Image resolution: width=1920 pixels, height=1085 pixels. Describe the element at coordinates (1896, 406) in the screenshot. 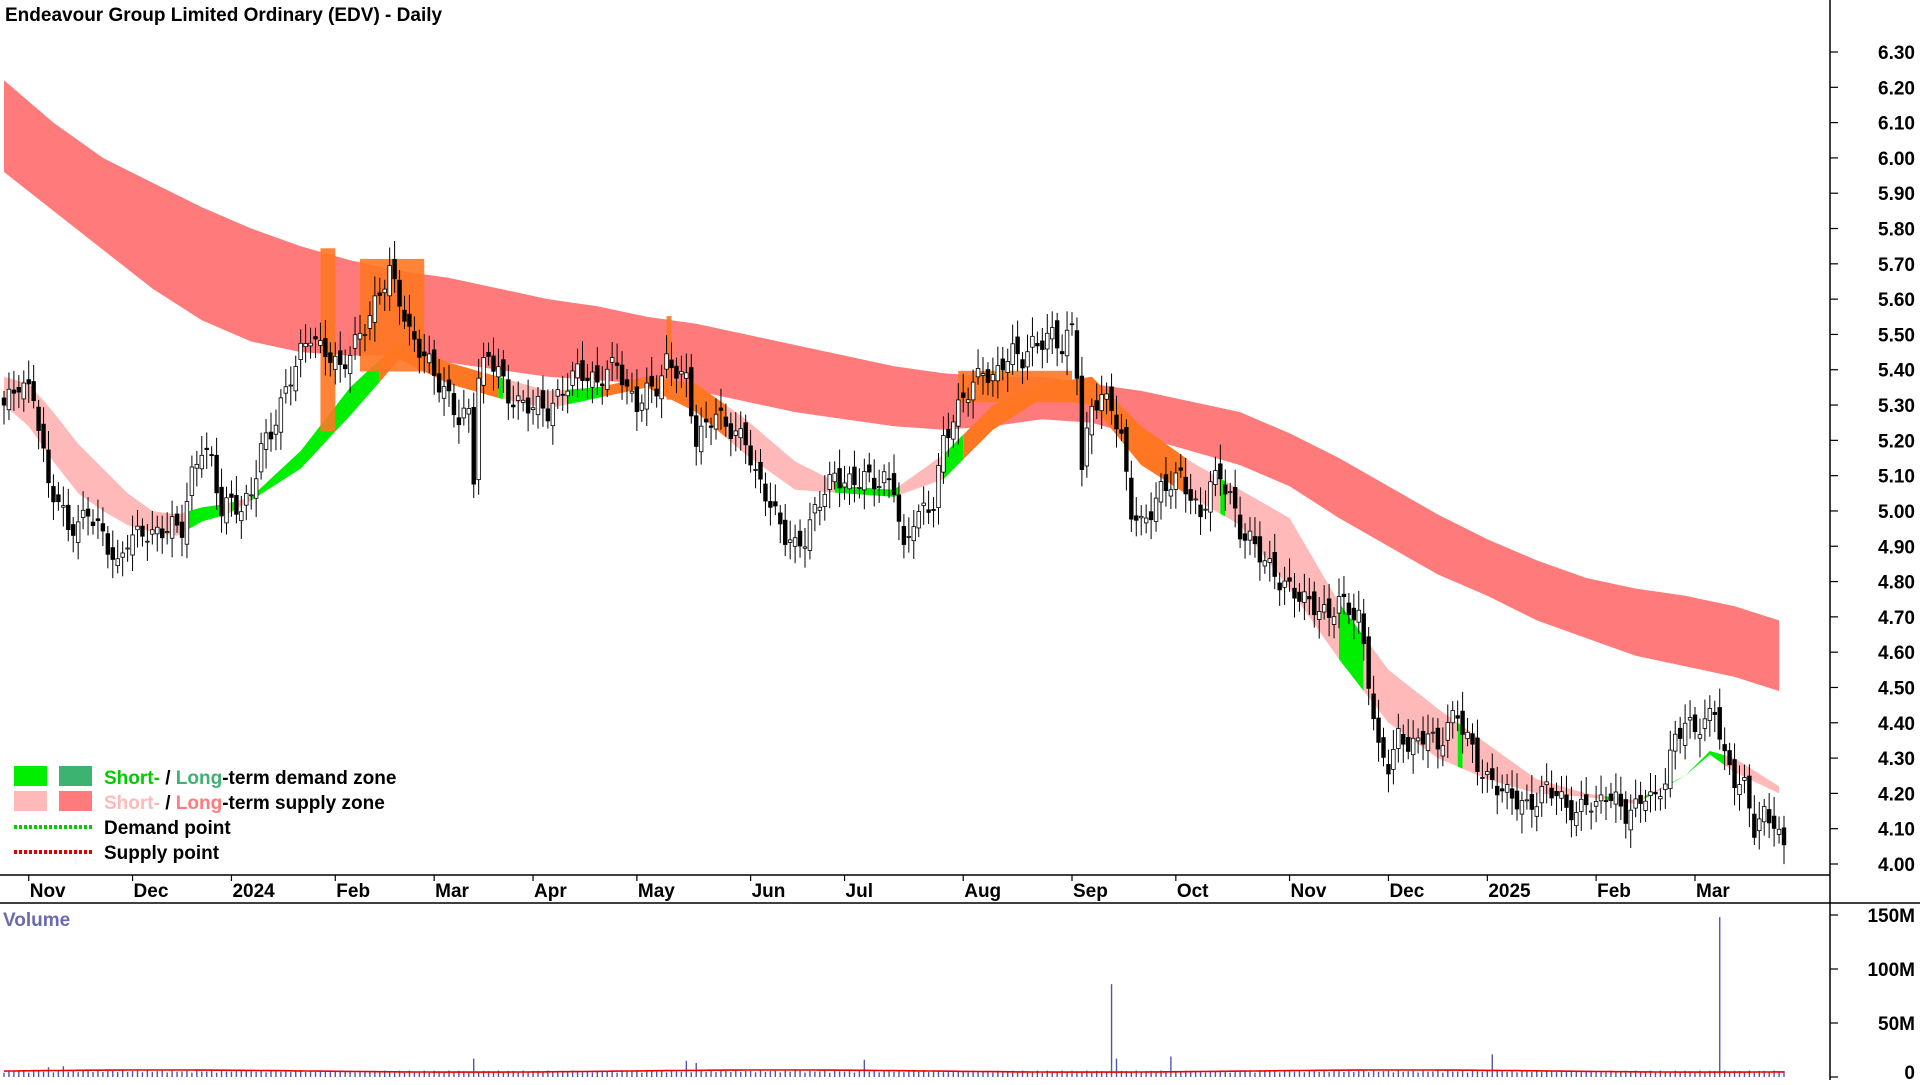

I see `price-tick-label: 5.30` at that location.